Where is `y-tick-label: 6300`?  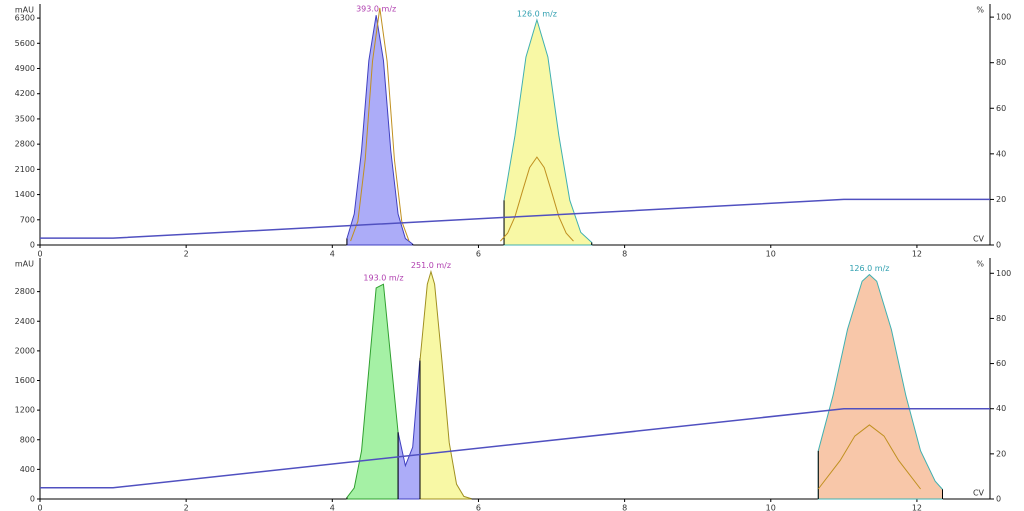
y-tick-label: 6300 is located at coordinates (25, 18).